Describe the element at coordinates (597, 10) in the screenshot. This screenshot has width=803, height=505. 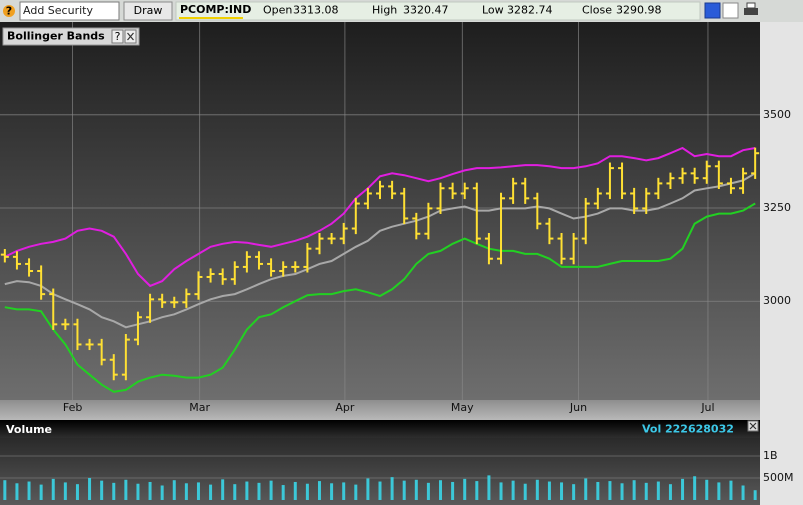
I see `quote-label: Close` at that location.